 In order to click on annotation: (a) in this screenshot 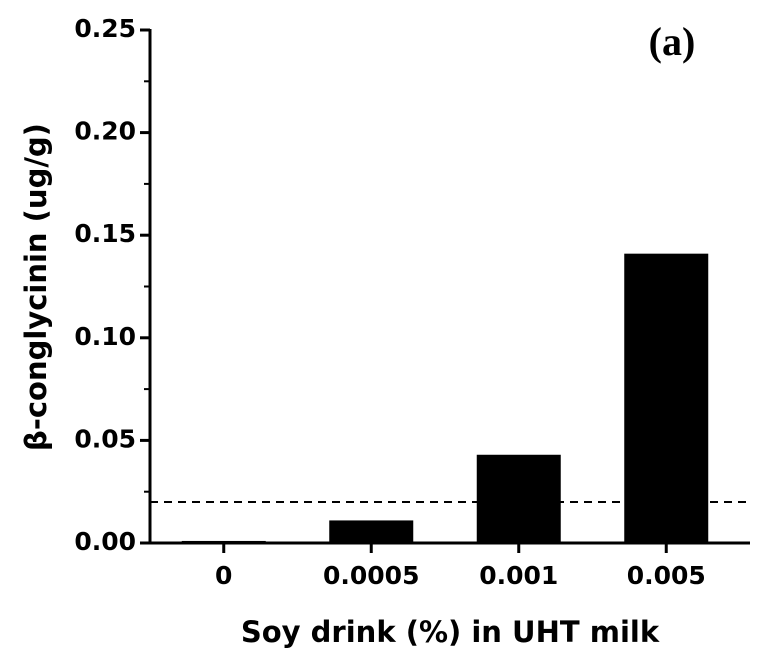, I will do `click(672, 41)`.